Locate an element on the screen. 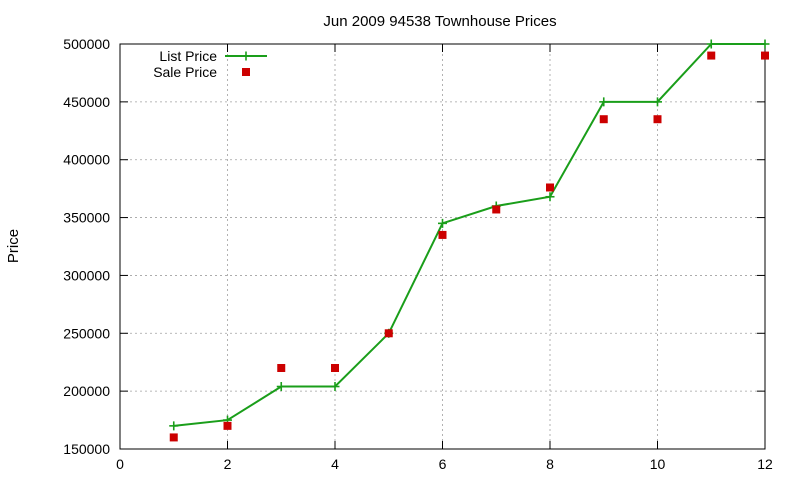 The height and width of the screenshot is (480, 800). y-axis-label: Price is located at coordinates (13, 246).